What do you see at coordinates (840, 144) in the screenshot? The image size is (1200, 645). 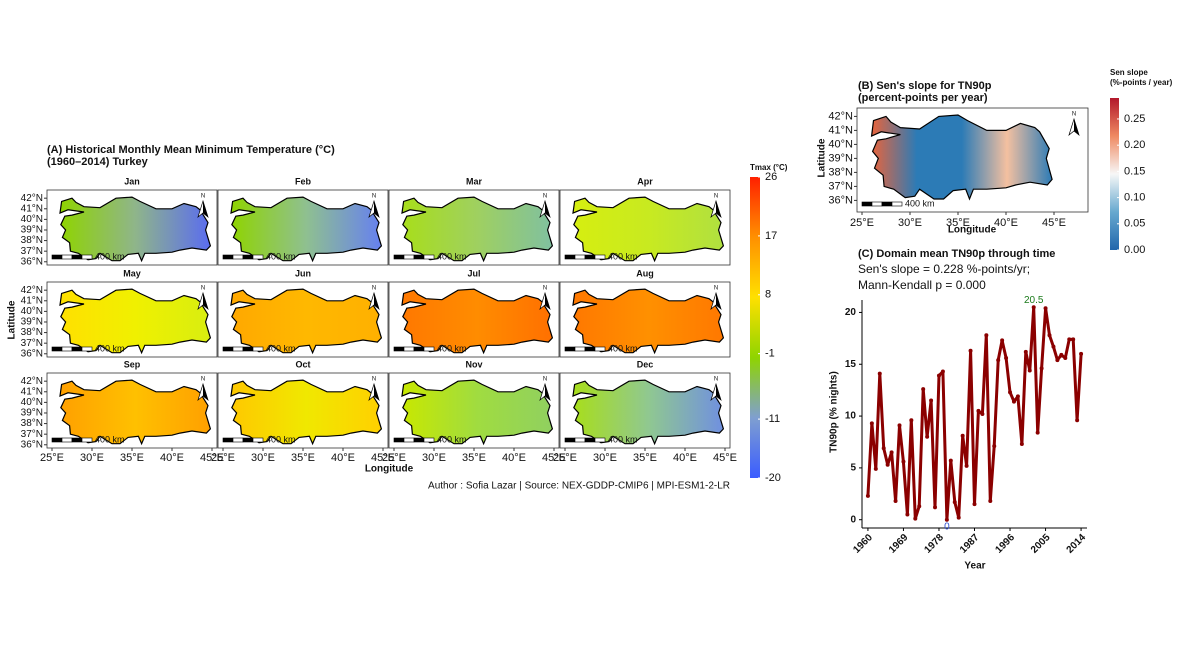 I see `y-tick-label: 40°N` at bounding box center [840, 144].